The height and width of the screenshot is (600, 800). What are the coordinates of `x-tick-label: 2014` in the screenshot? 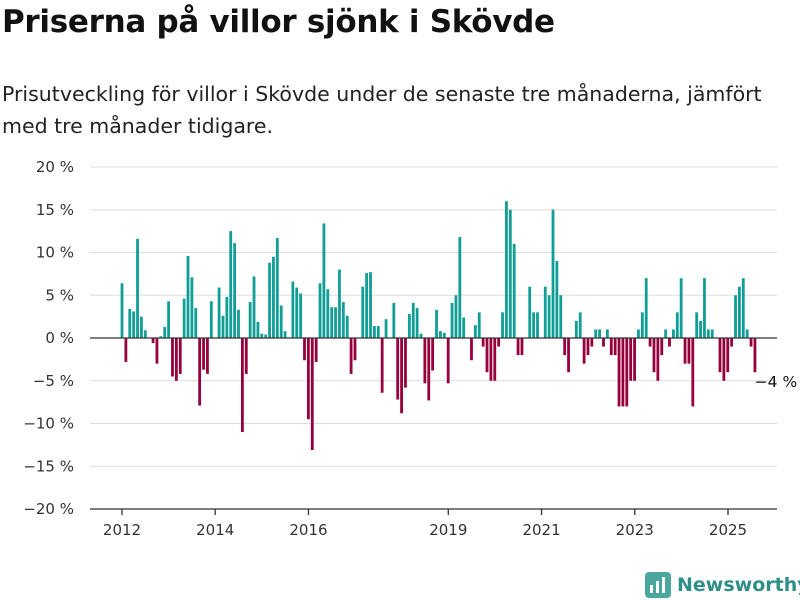 It's located at (215, 530).